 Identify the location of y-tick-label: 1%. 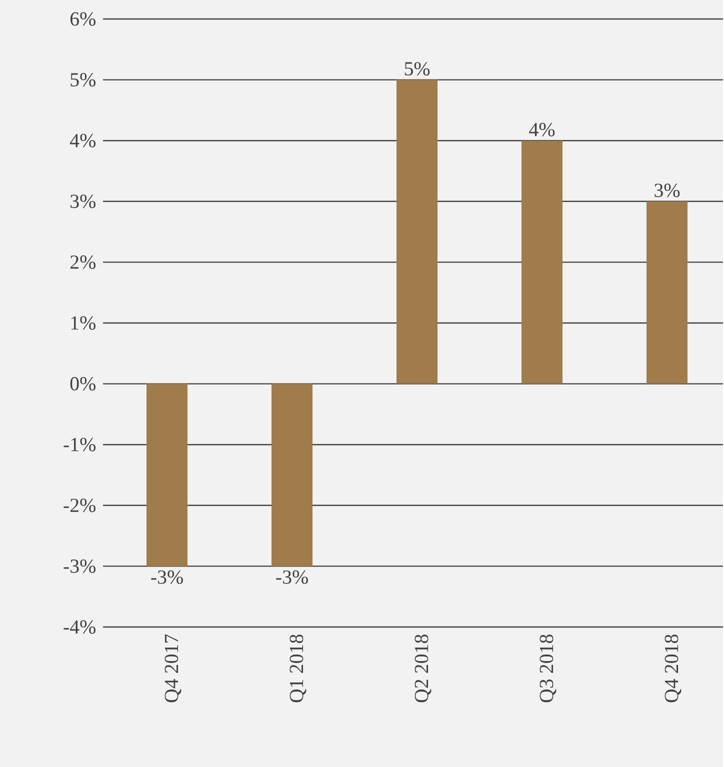
(84, 323).